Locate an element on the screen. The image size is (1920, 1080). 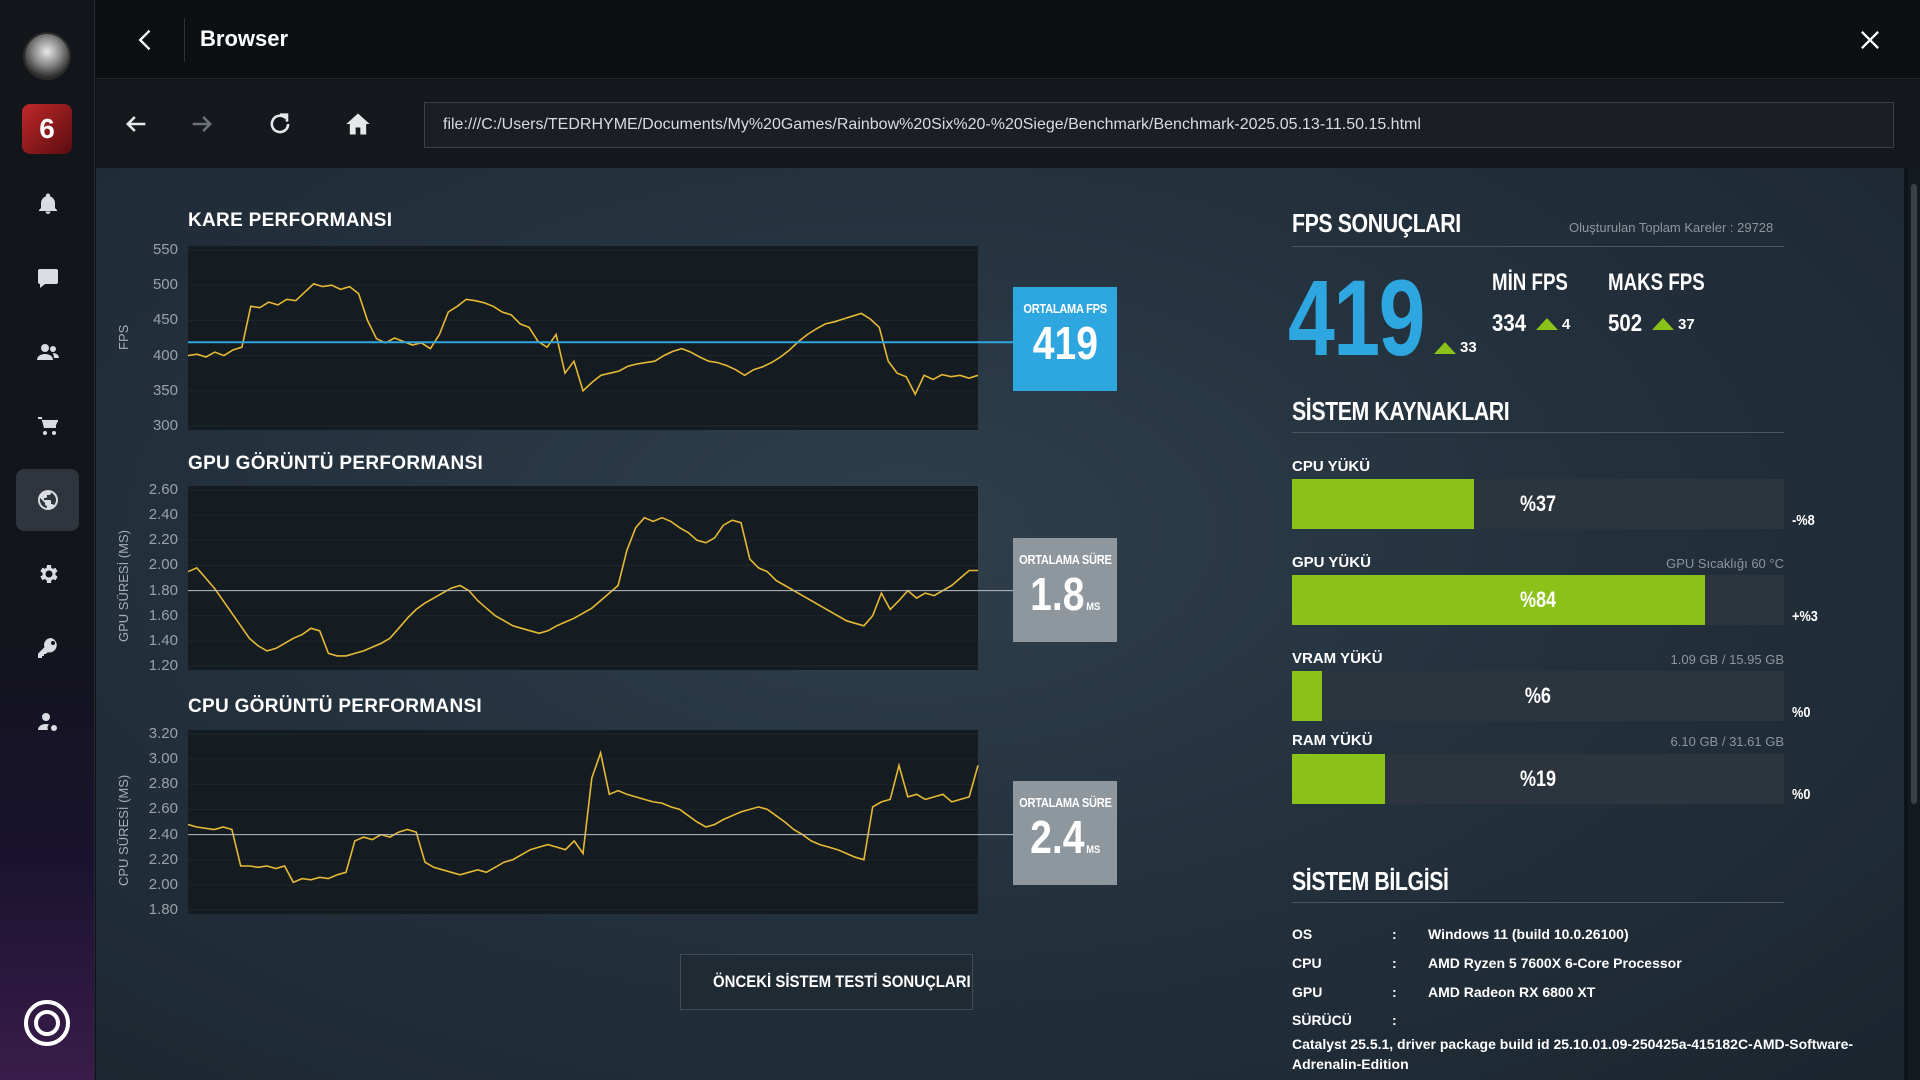
gpu-temperature: GPU Sıcaklığı 60 °C is located at coordinates (1725, 563).